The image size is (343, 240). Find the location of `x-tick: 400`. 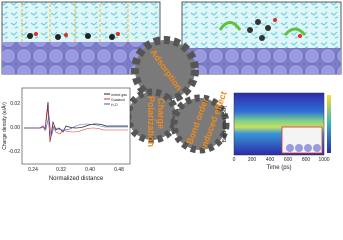

x-tick: 400 is located at coordinates (270, 160).